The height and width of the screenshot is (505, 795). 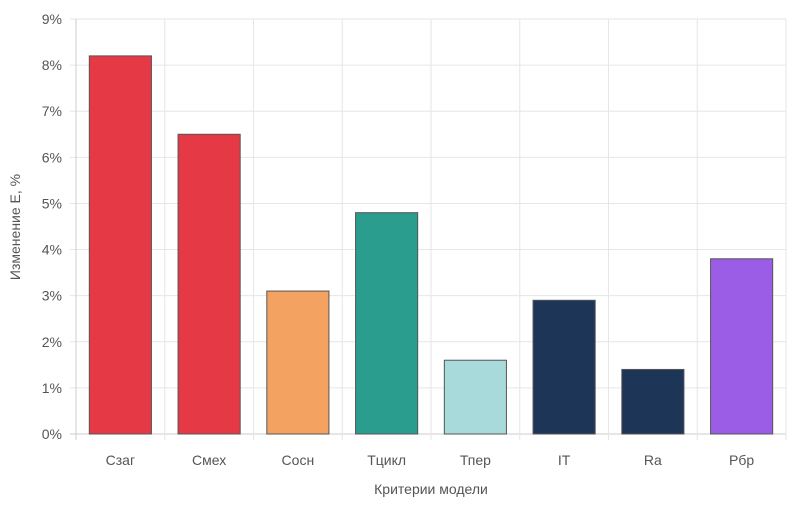 What do you see at coordinates (120, 460) in the screenshot?
I see `x-tick-label: Сзаг` at bounding box center [120, 460].